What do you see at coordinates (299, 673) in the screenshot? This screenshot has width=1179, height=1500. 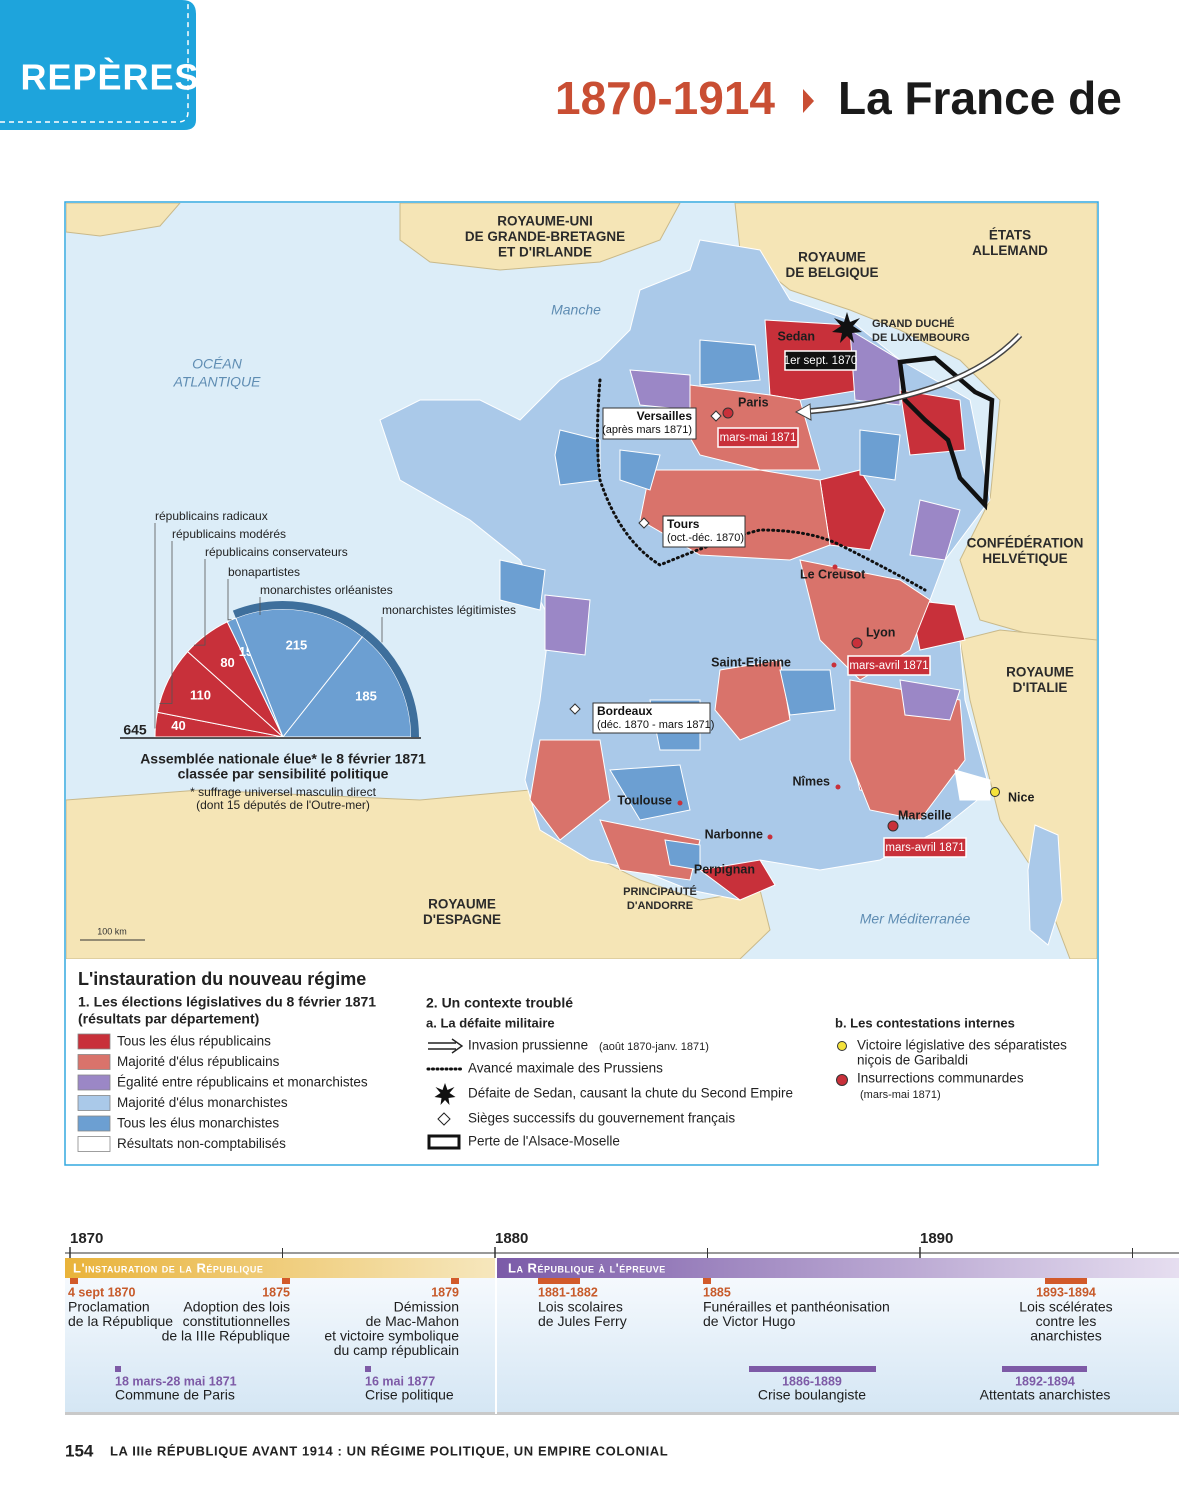 I see `seat-wedge` at bounding box center [299, 673].